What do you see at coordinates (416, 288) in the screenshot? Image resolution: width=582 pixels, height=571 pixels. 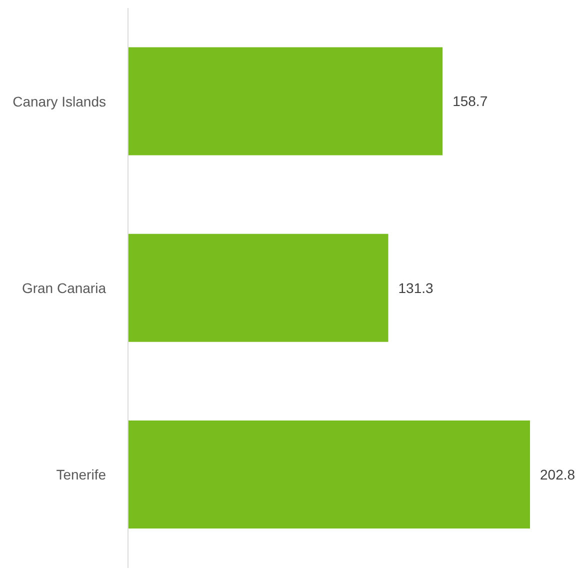 I see `data-label: 131.3` at bounding box center [416, 288].